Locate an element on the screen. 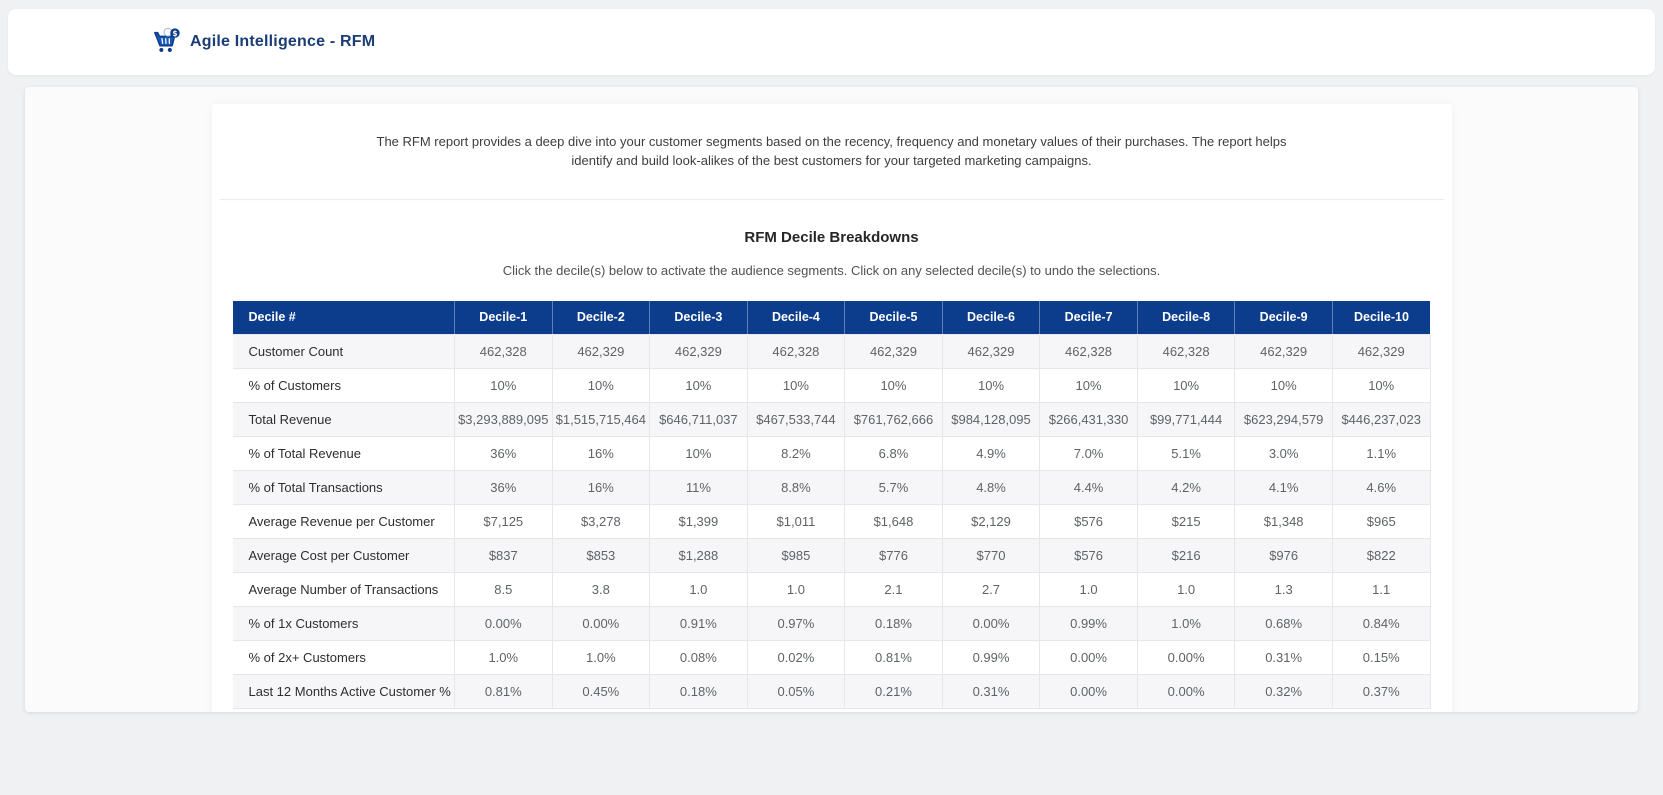  table-cell: 1.3 is located at coordinates (1283, 589).